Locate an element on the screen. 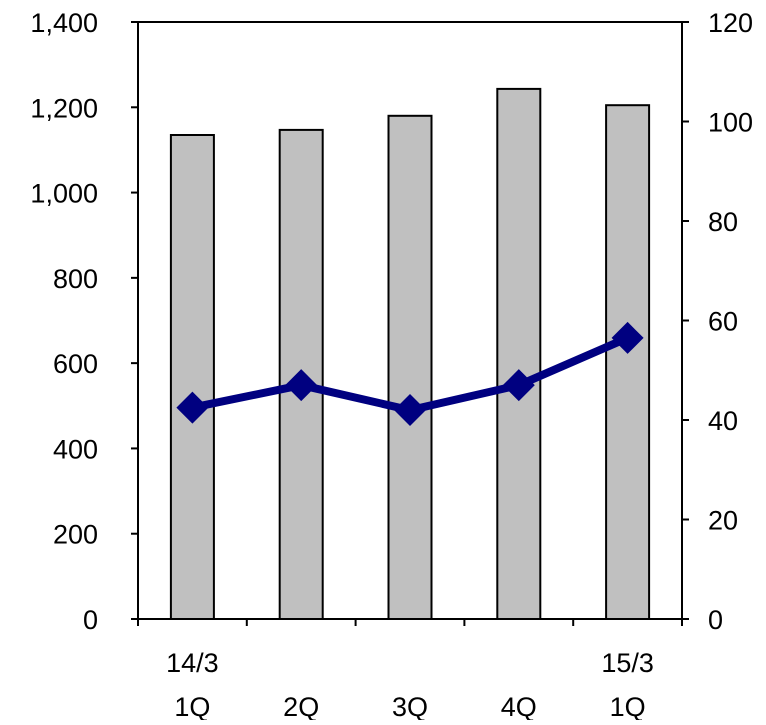 Image resolution: width=766 pixels, height=725 pixels. category-quarter-label: 4Q is located at coordinates (519, 706).